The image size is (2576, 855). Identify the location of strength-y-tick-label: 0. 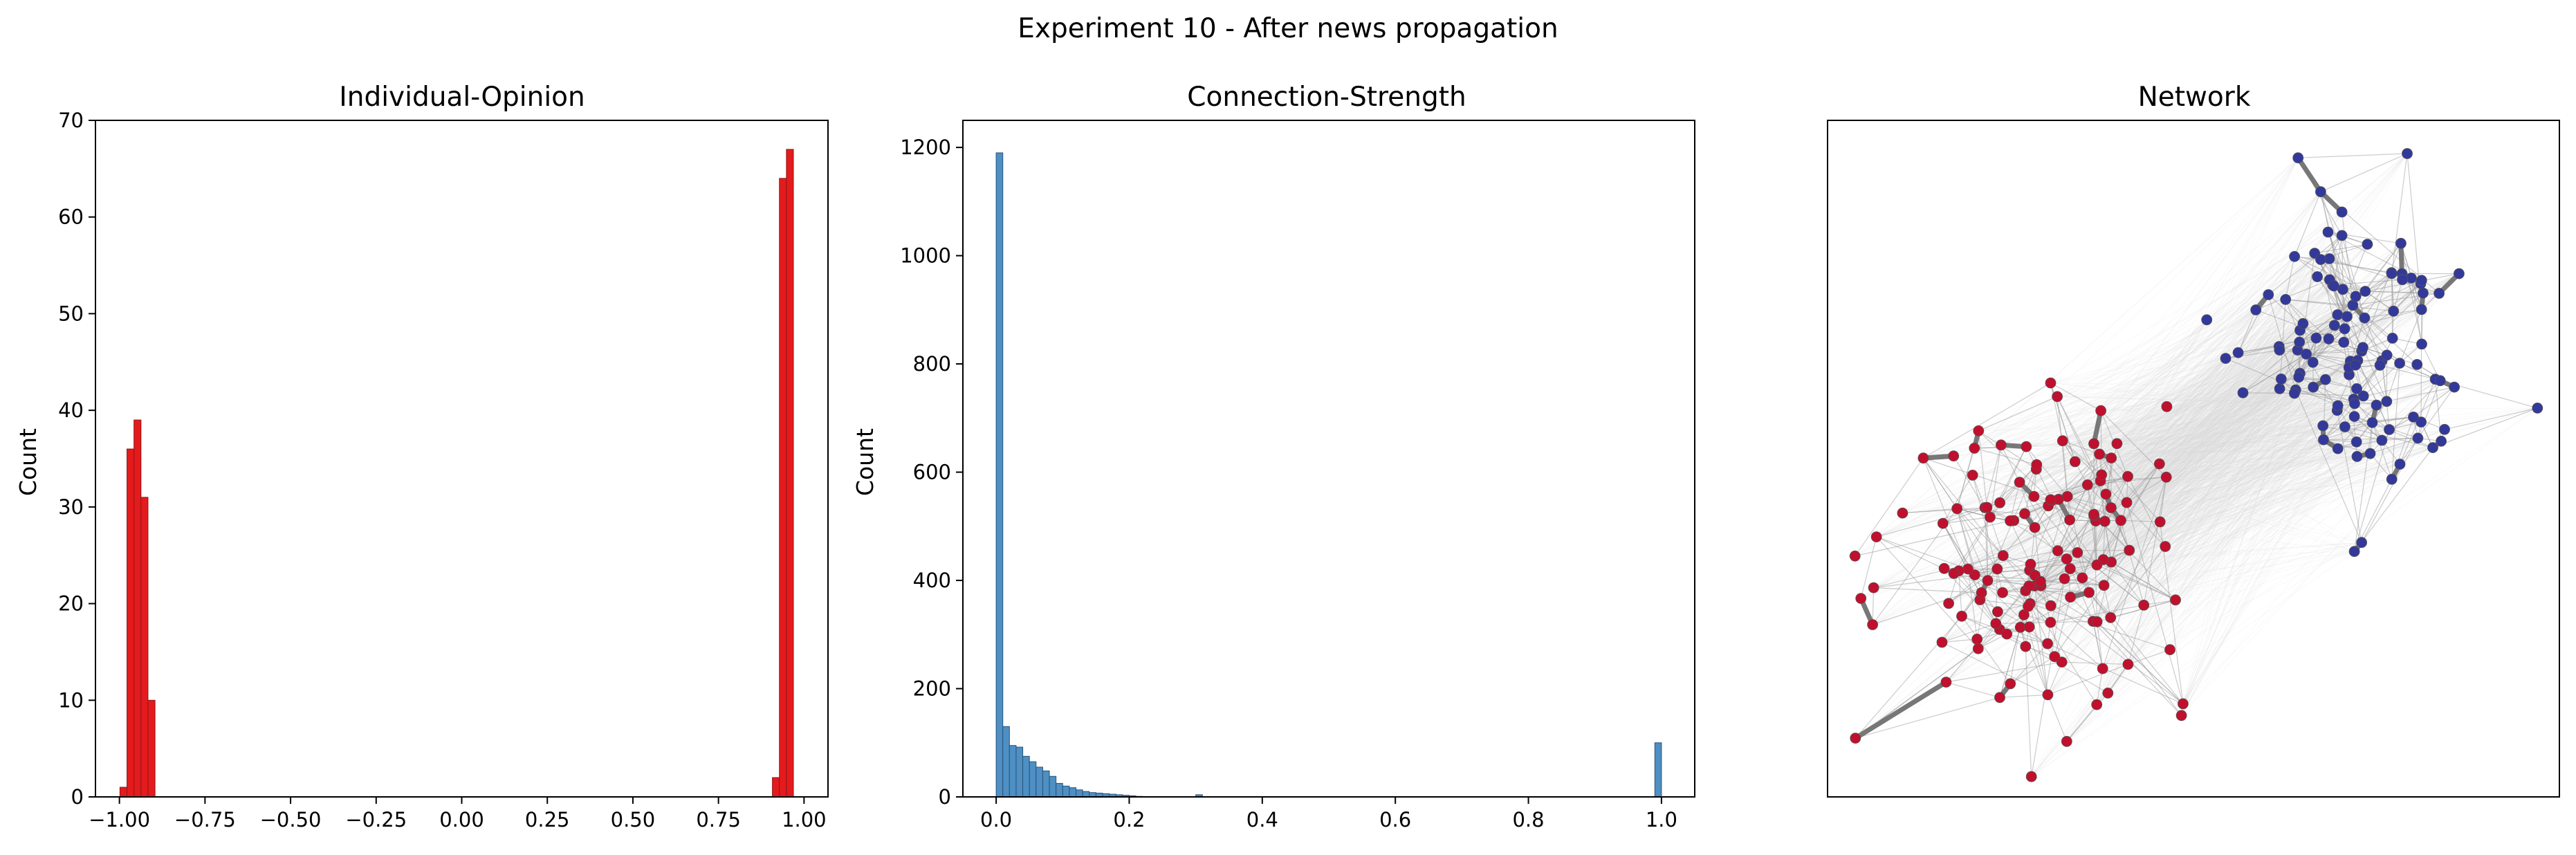
(945, 797).